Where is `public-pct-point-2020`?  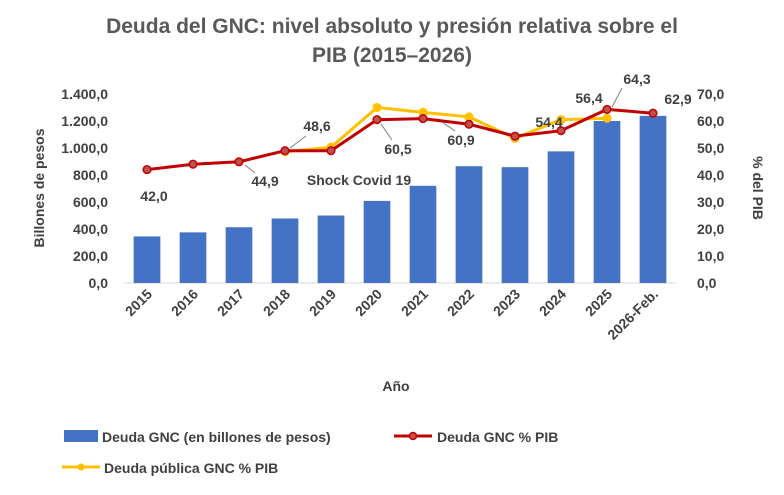
public-pct-point-2020 is located at coordinates (377, 107).